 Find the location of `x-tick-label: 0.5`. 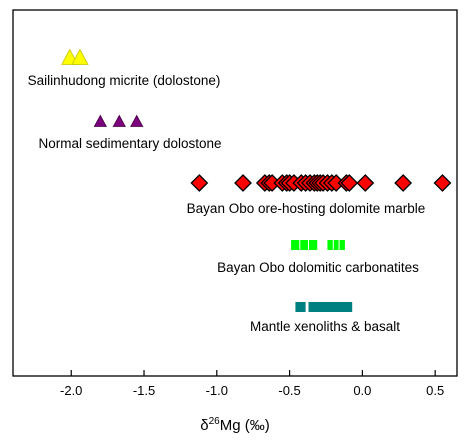

x-tick-label: 0.5 is located at coordinates (435, 390).